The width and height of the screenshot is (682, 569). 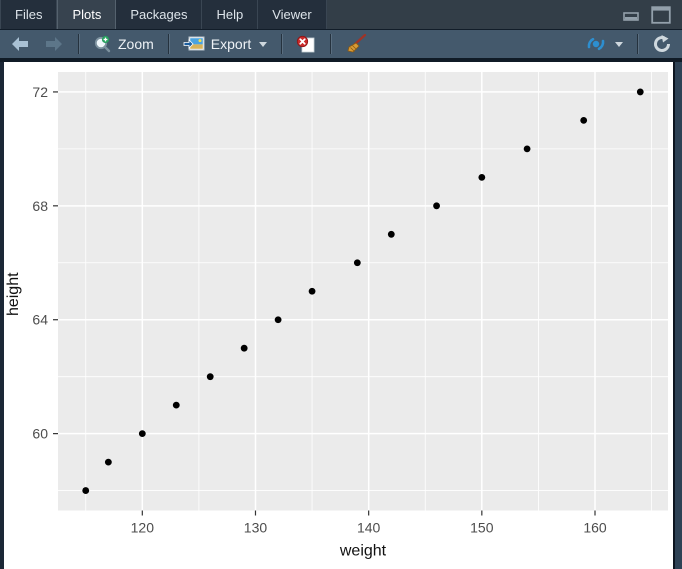 I want to click on tab-packages: Packages, so click(x=159, y=14).